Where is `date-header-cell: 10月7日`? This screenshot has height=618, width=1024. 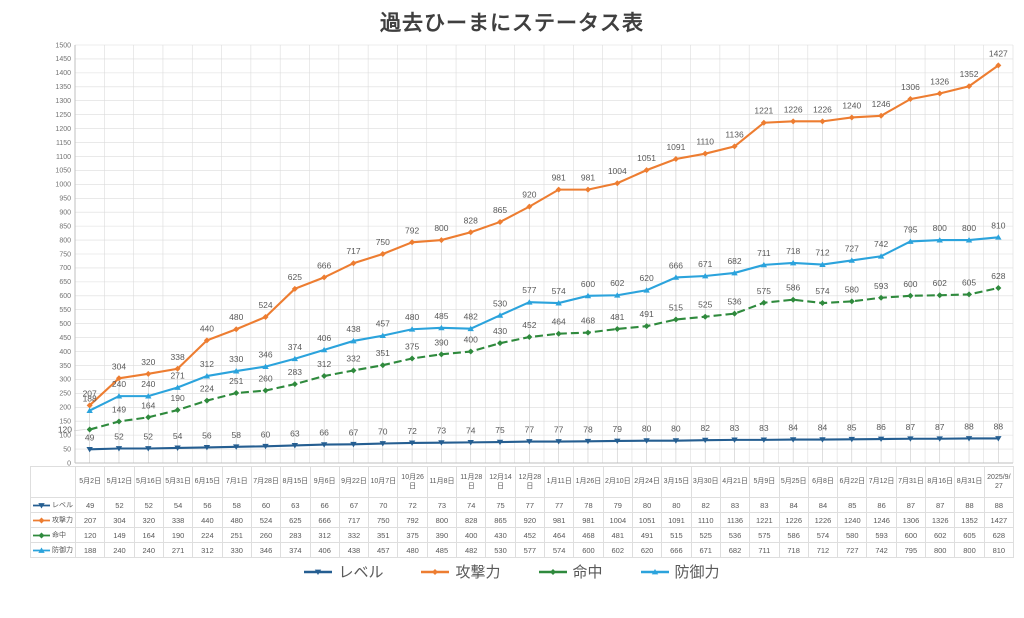
date-header-cell: 10月7日 is located at coordinates (383, 482).